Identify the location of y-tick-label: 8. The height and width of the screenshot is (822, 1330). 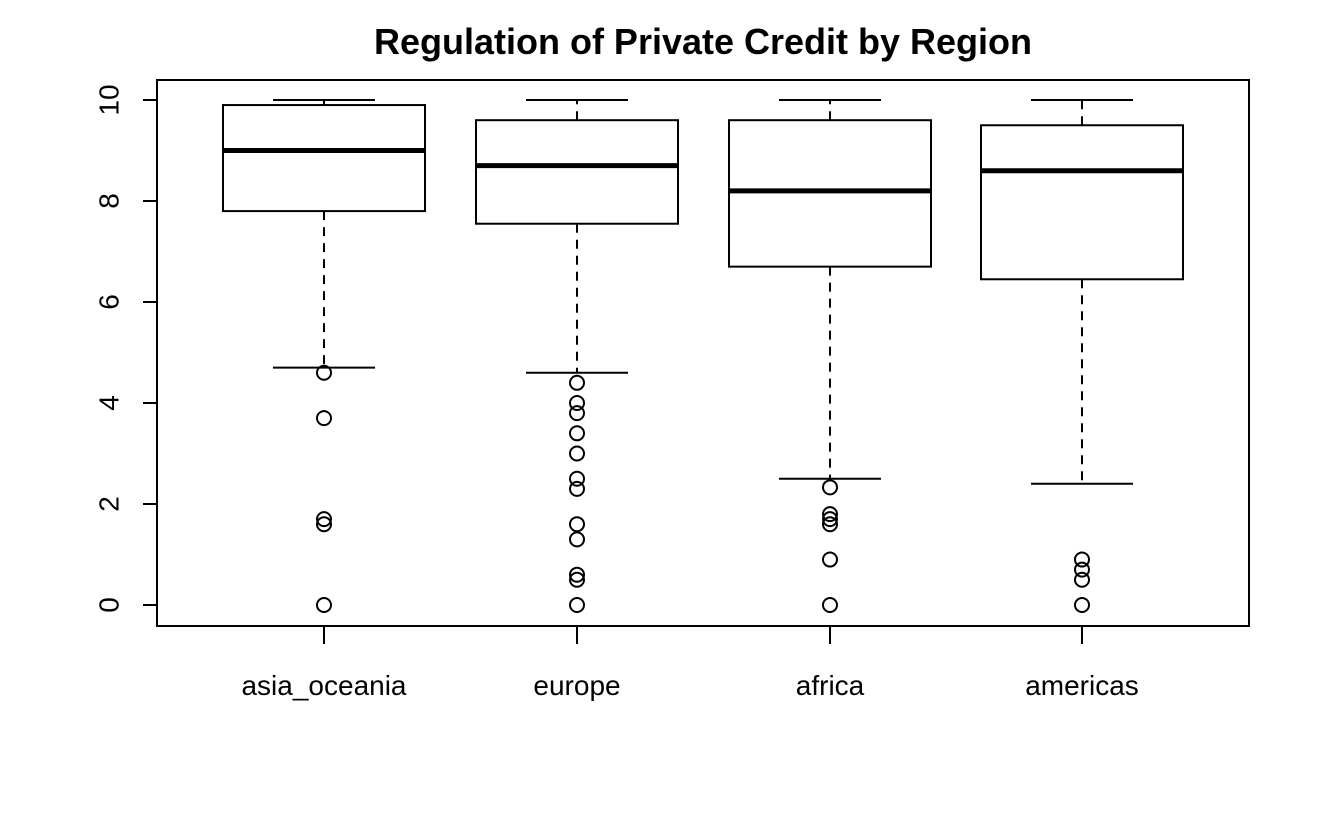
(108, 201).